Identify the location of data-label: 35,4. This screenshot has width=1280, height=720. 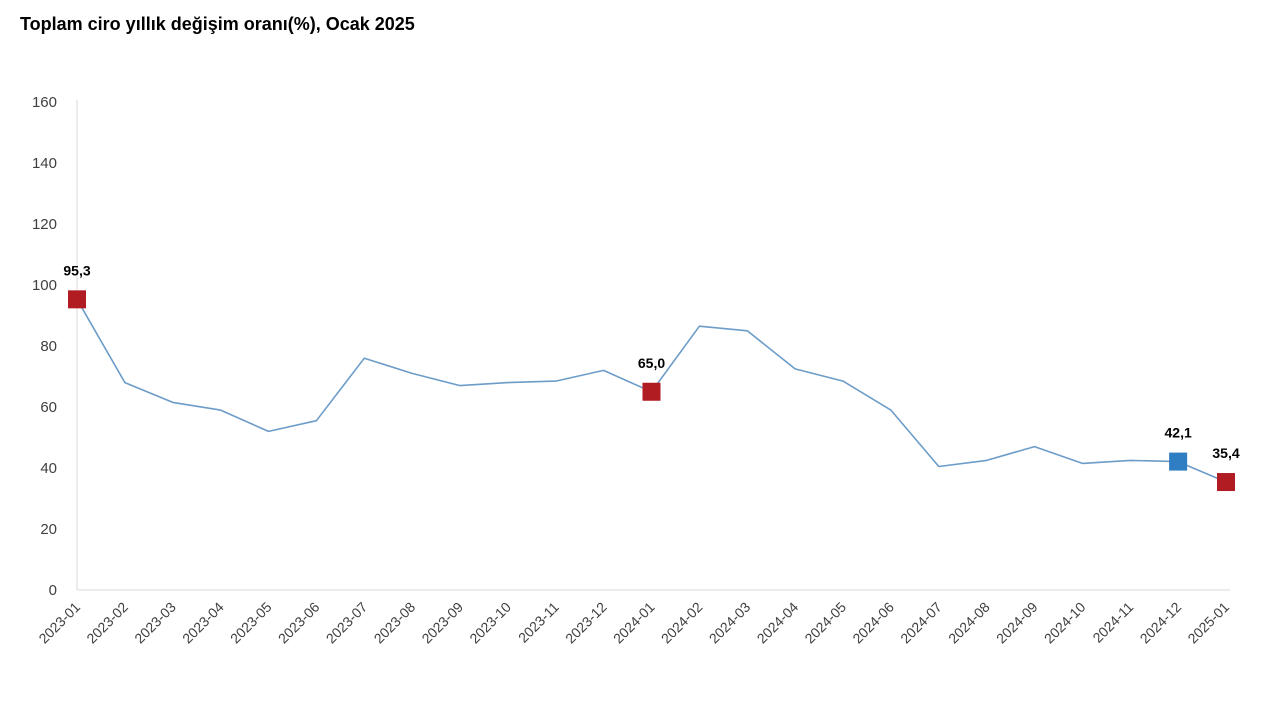
(1225, 453).